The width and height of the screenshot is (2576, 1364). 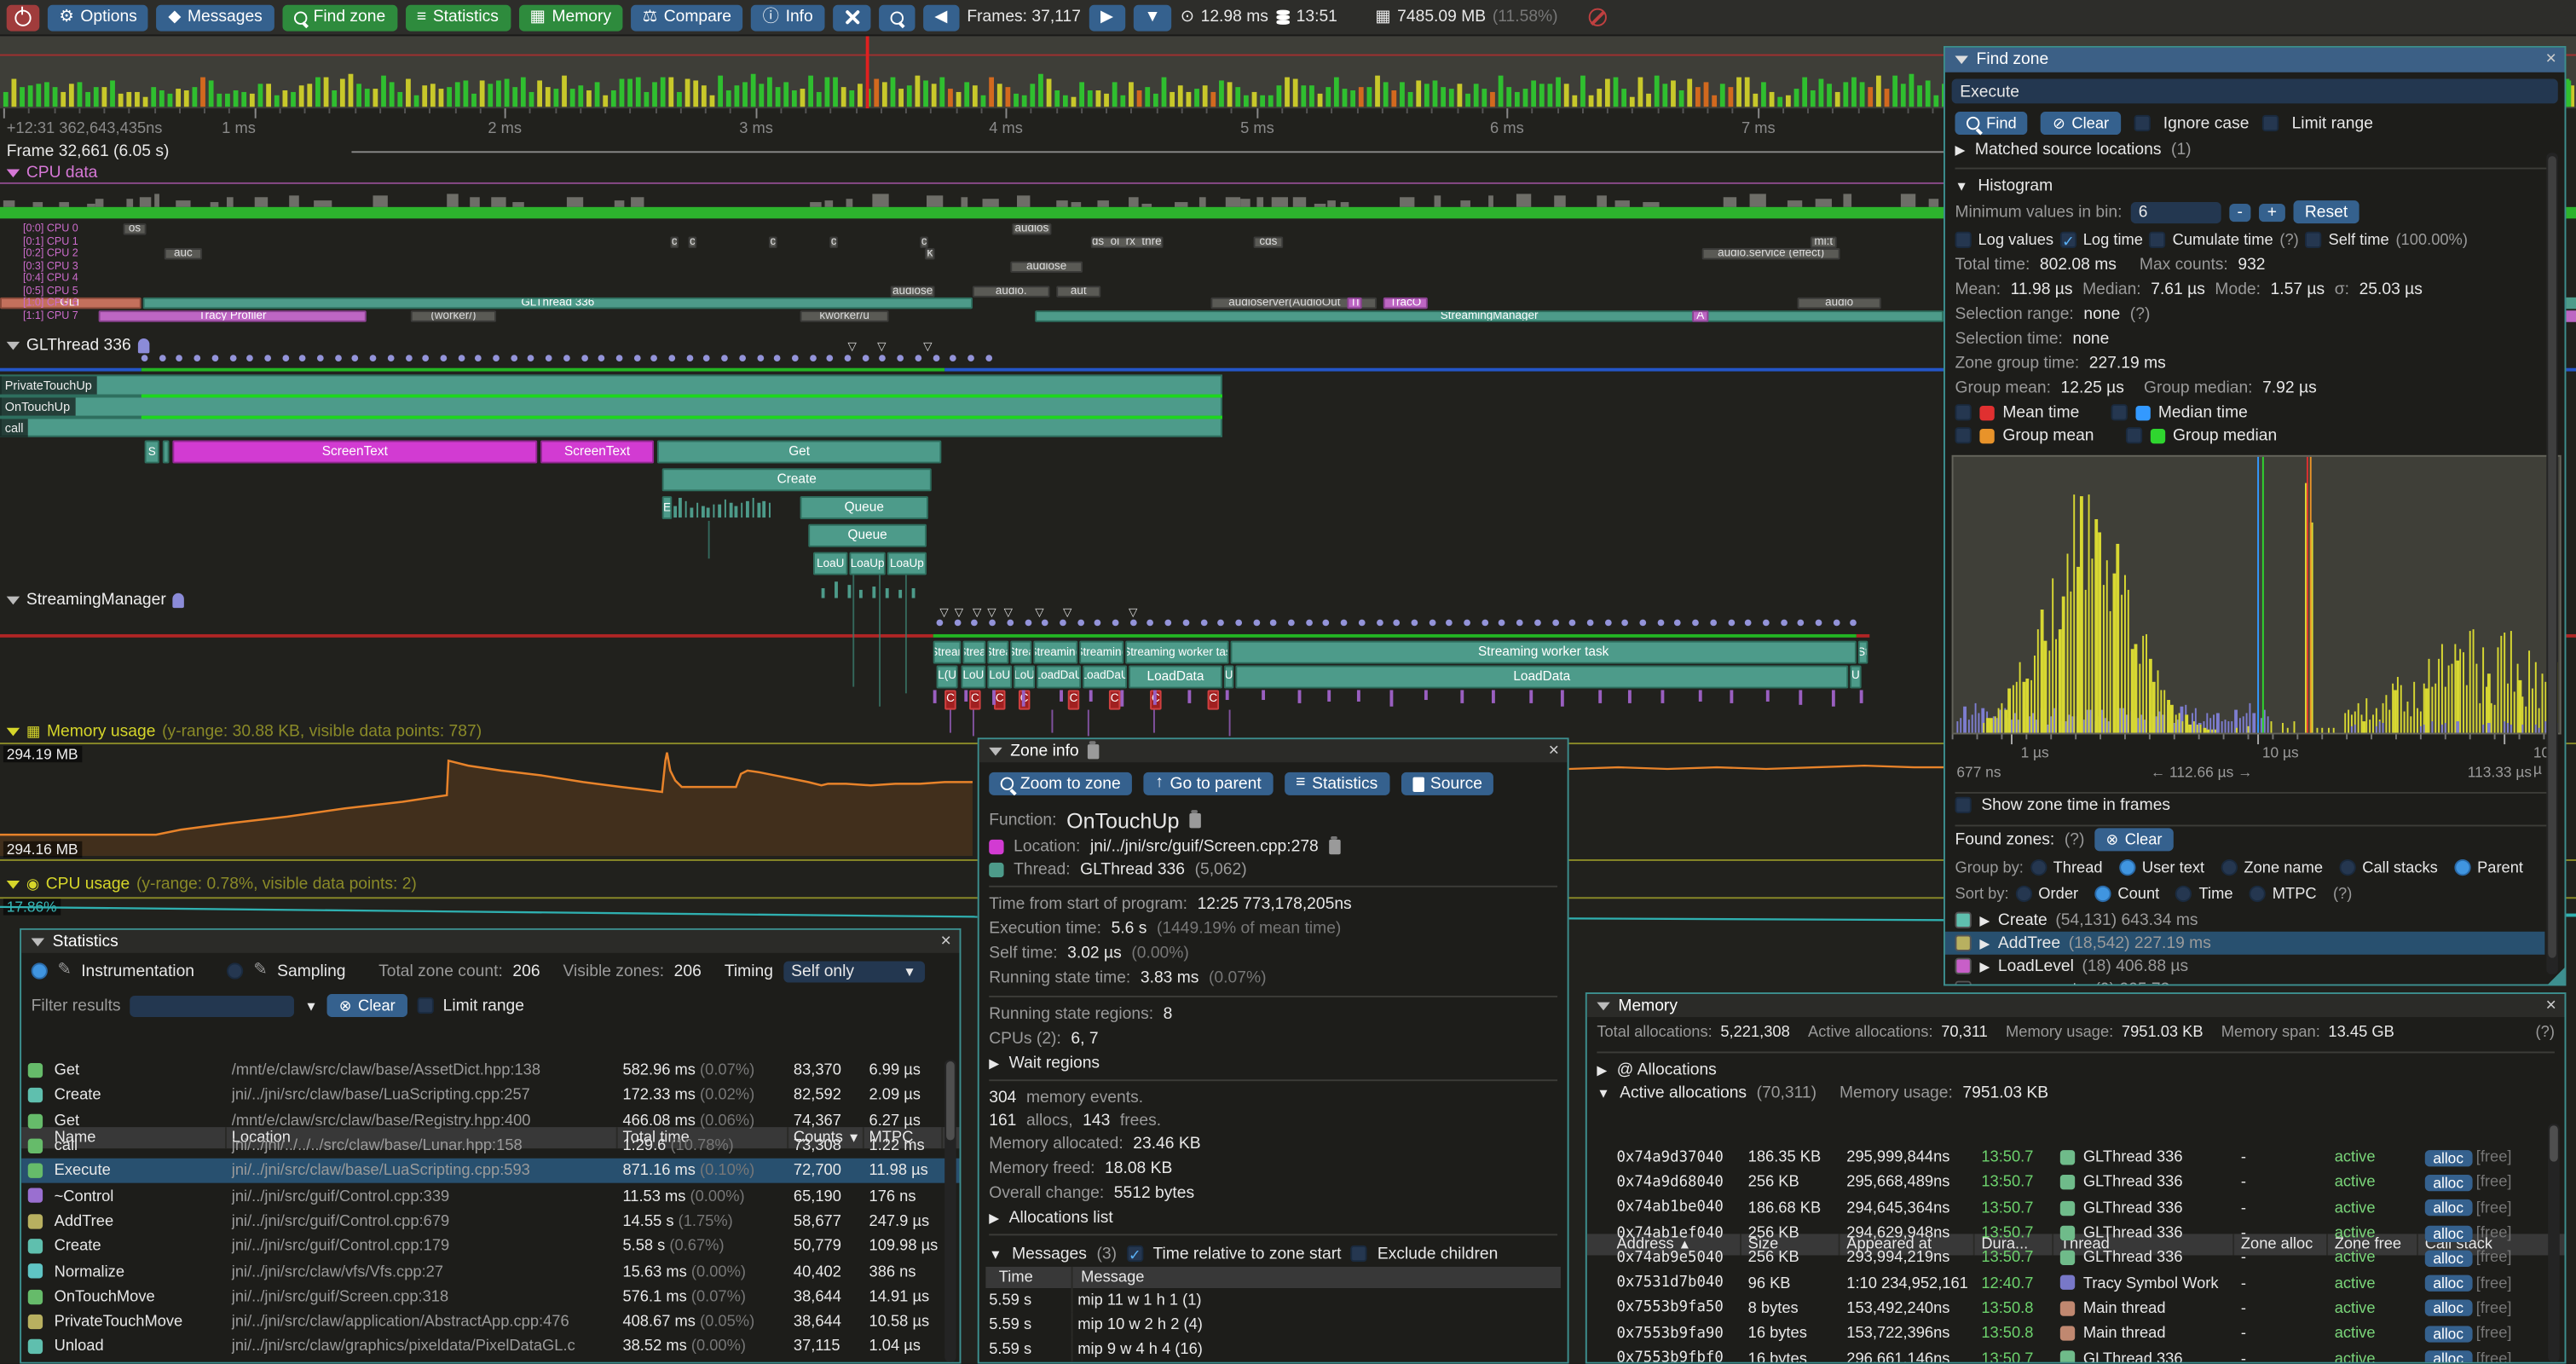 I want to click on exclude-children-checkbox, so click(x=1359, y=1254).